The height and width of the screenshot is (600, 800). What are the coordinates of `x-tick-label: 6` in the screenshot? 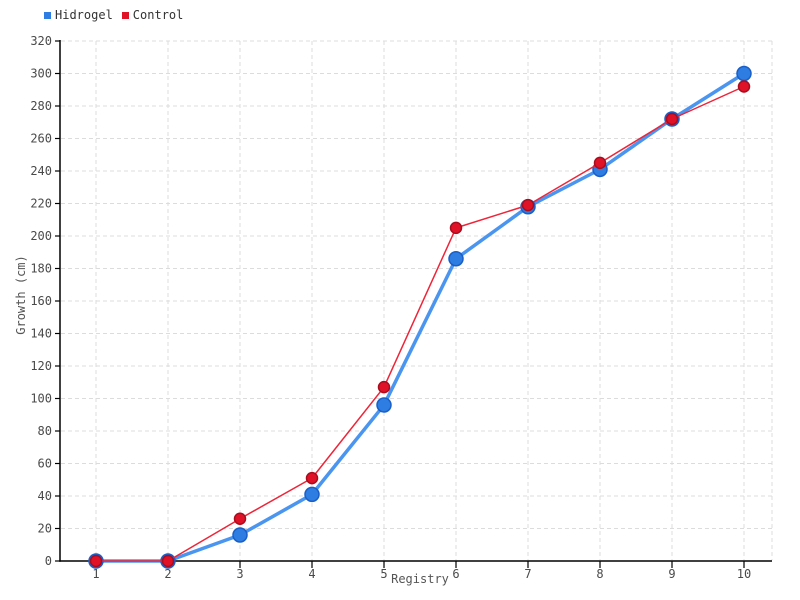 It's located at (455, 574).